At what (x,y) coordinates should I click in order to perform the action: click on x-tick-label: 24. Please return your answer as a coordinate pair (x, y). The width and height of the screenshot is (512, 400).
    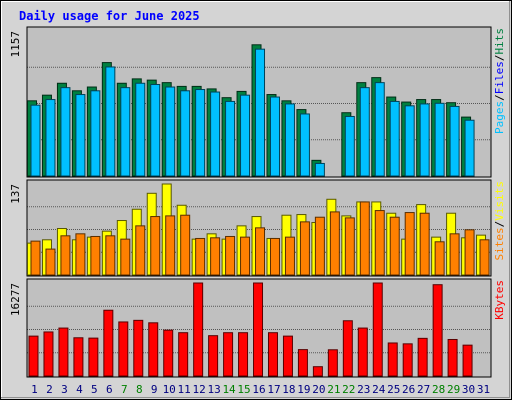
    Looking at the image, I should click on (379, 389).